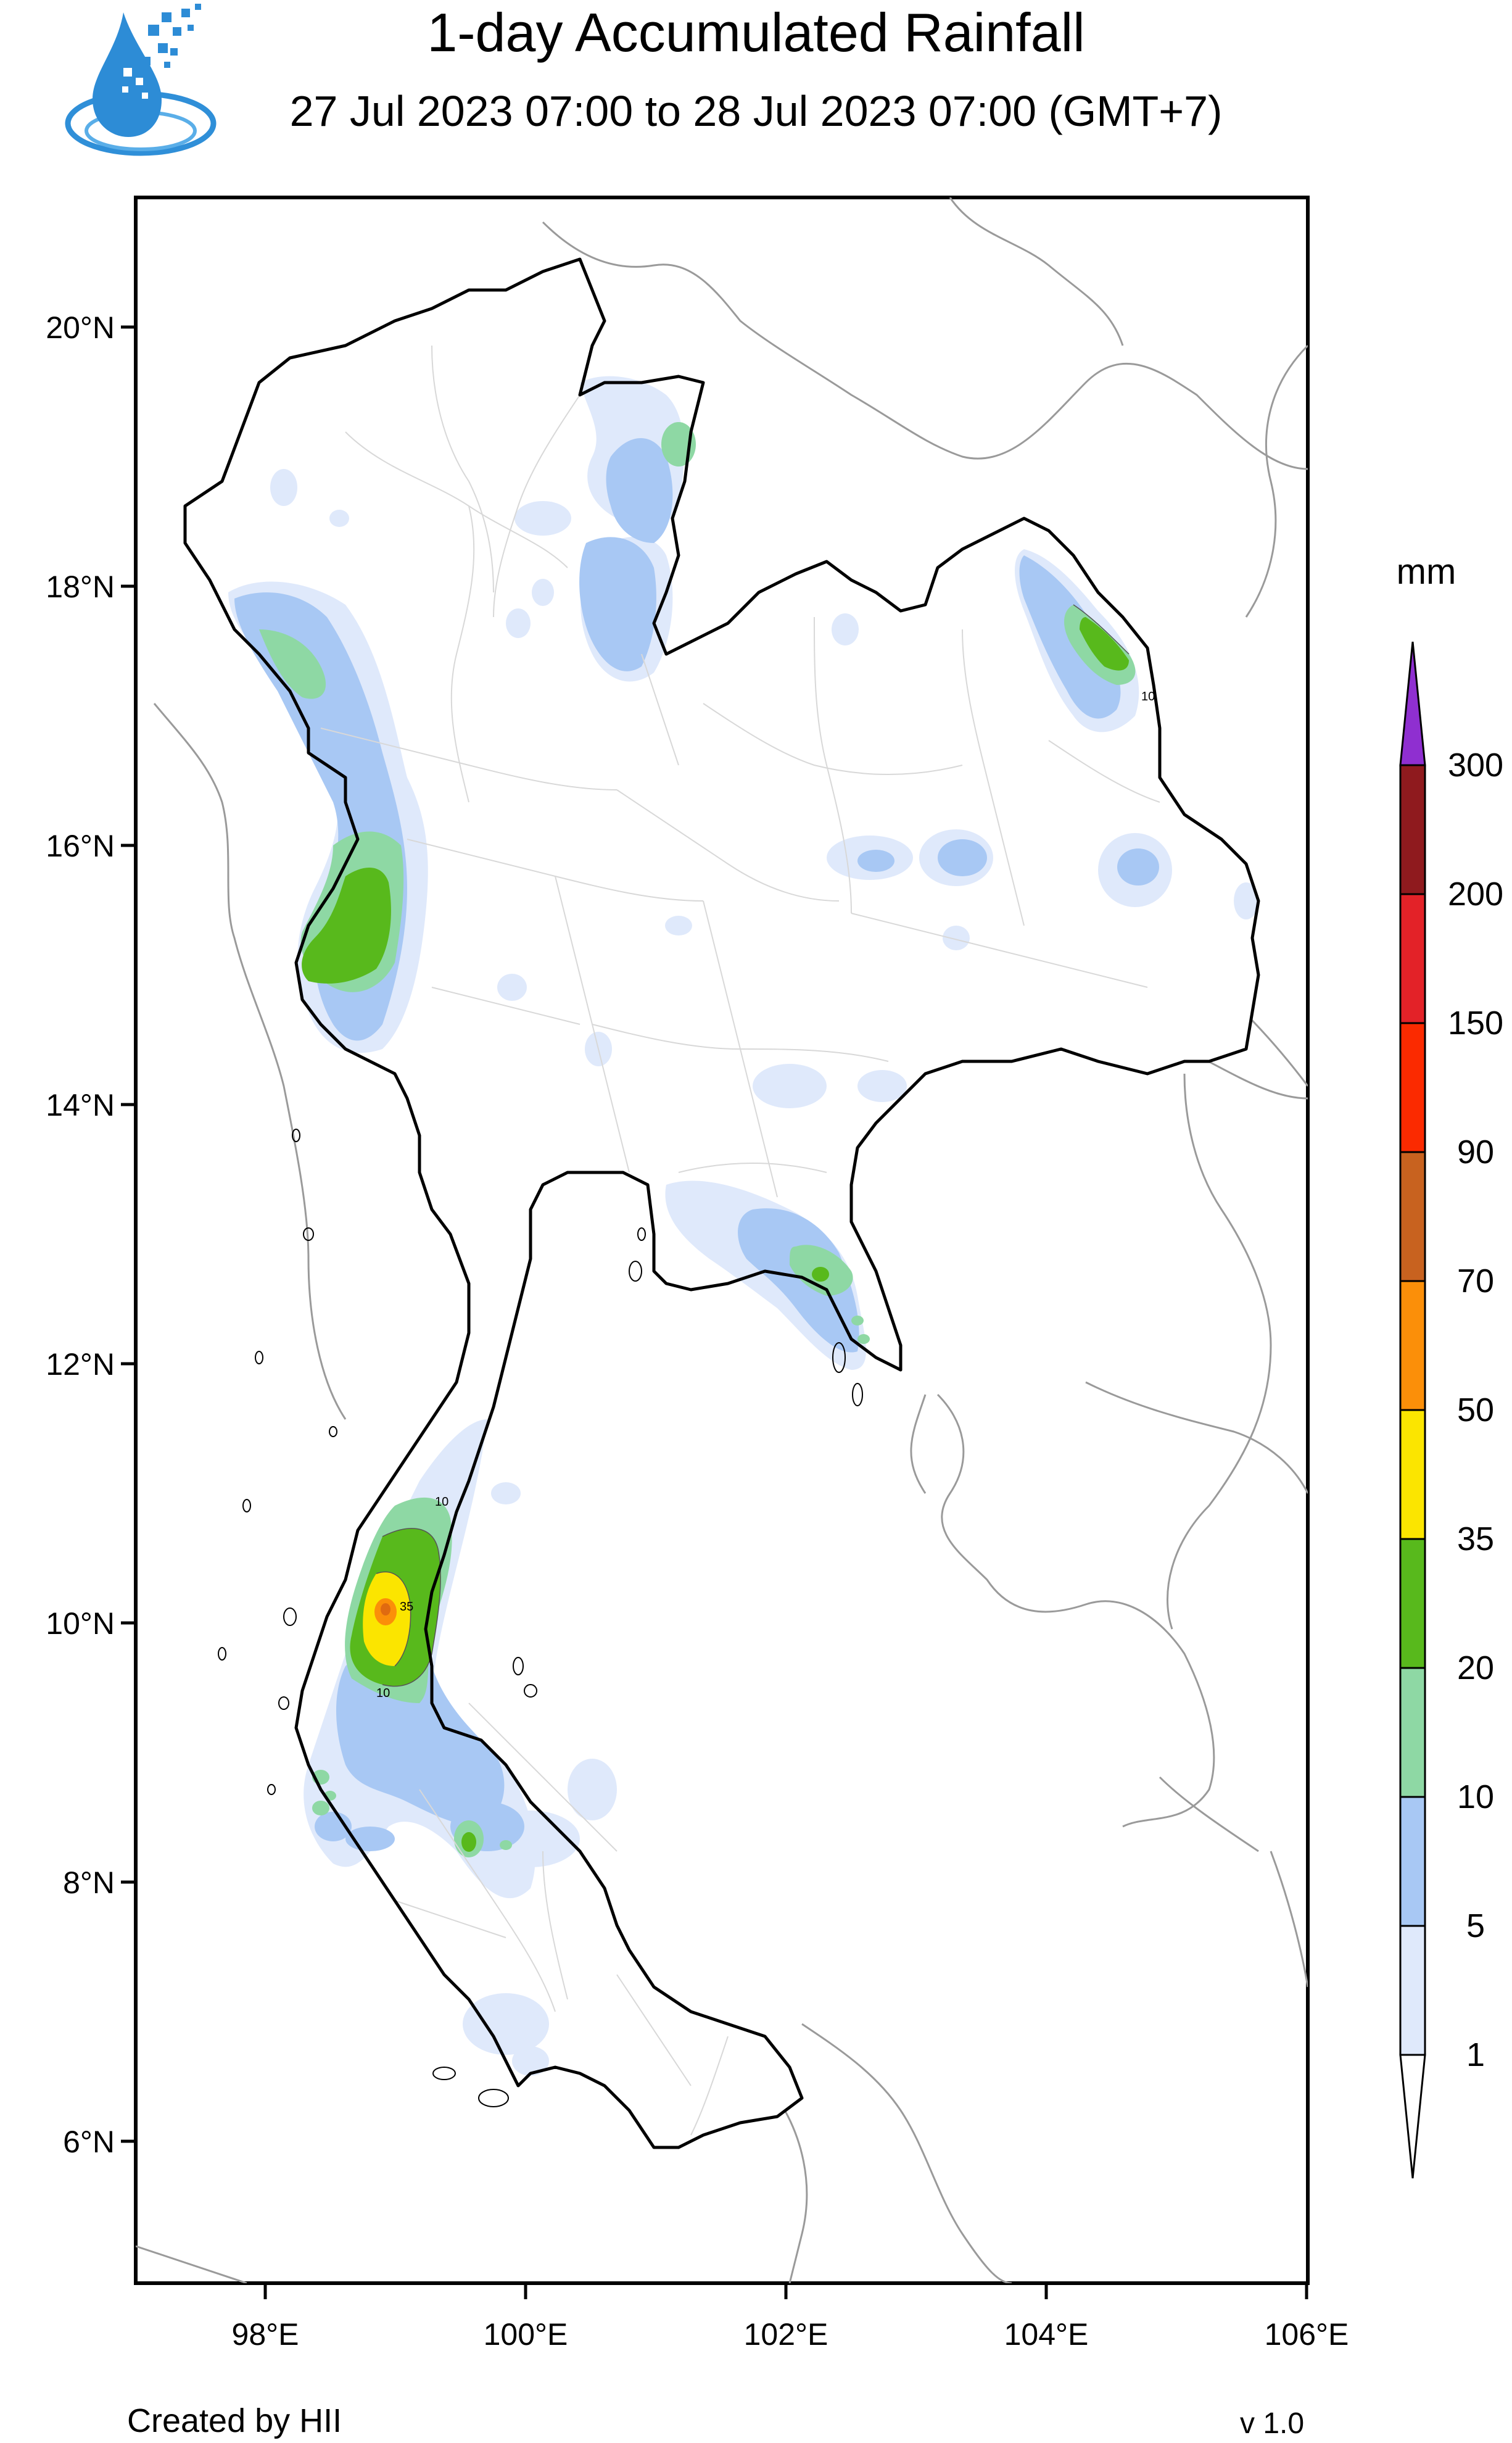 The image size is (1512, 2443). What do you see at coordinates (526, 2334) in the screenshot?
I see `lon-label: 100°E` at bounding box center [526, 2334].